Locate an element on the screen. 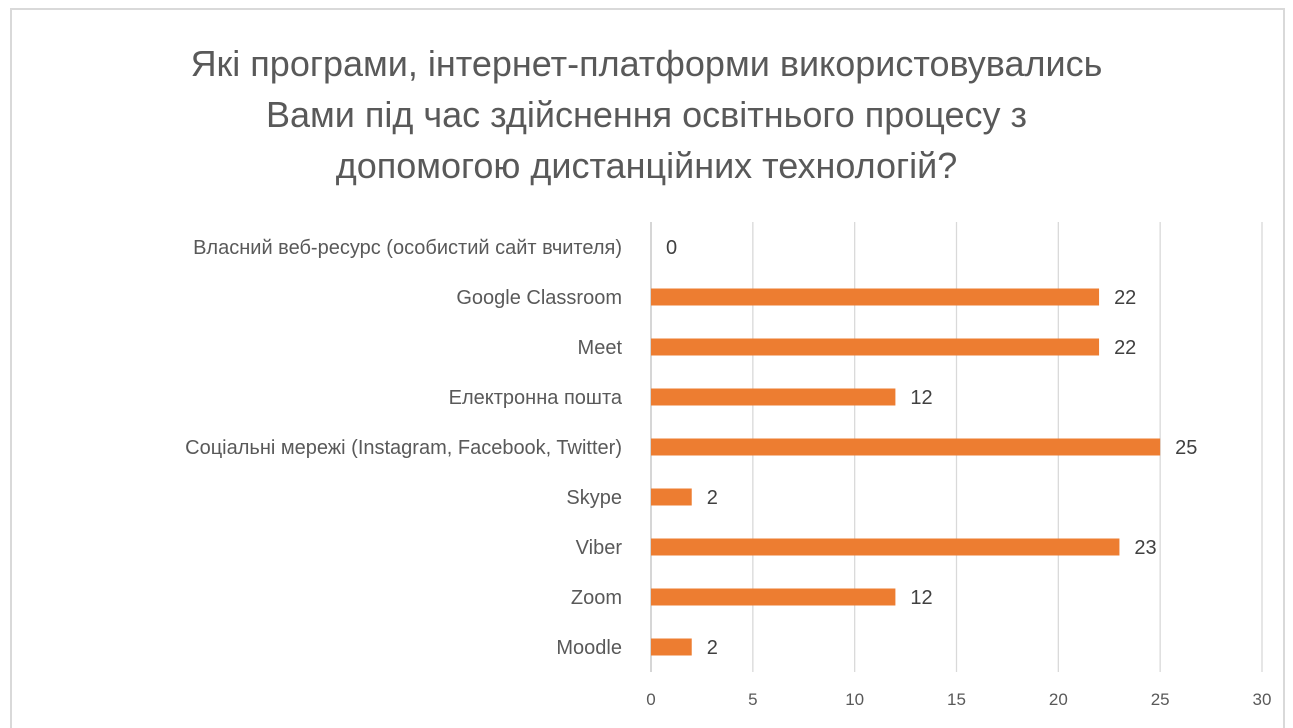 This screenshot has width=1293, height=728. data-label: 25 is located at coordinates (1186, 448).